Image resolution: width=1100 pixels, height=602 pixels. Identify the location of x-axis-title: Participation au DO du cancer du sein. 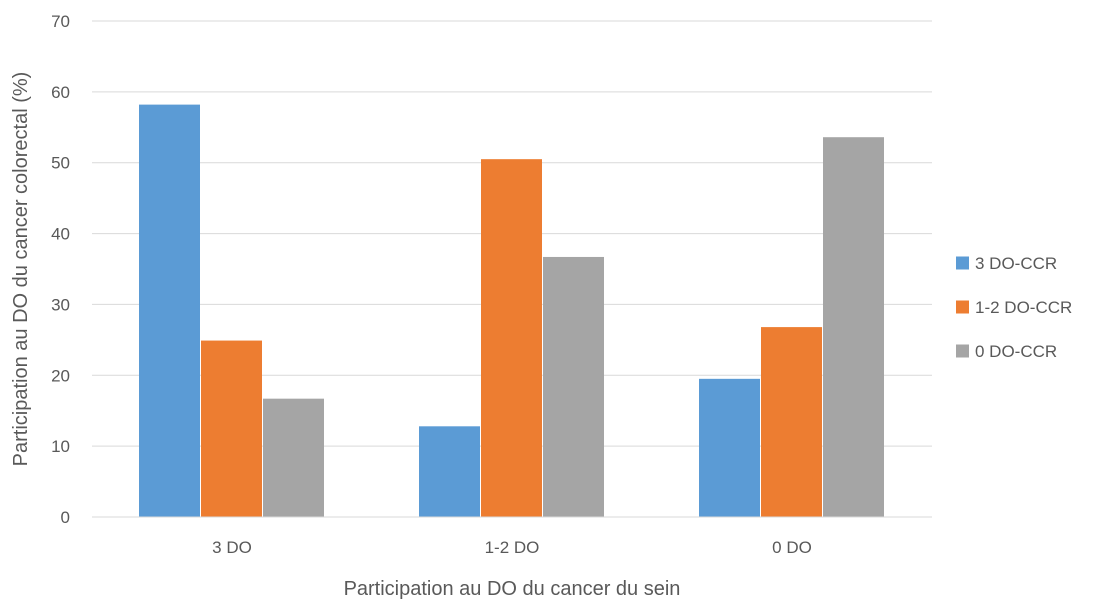
(512, 589).